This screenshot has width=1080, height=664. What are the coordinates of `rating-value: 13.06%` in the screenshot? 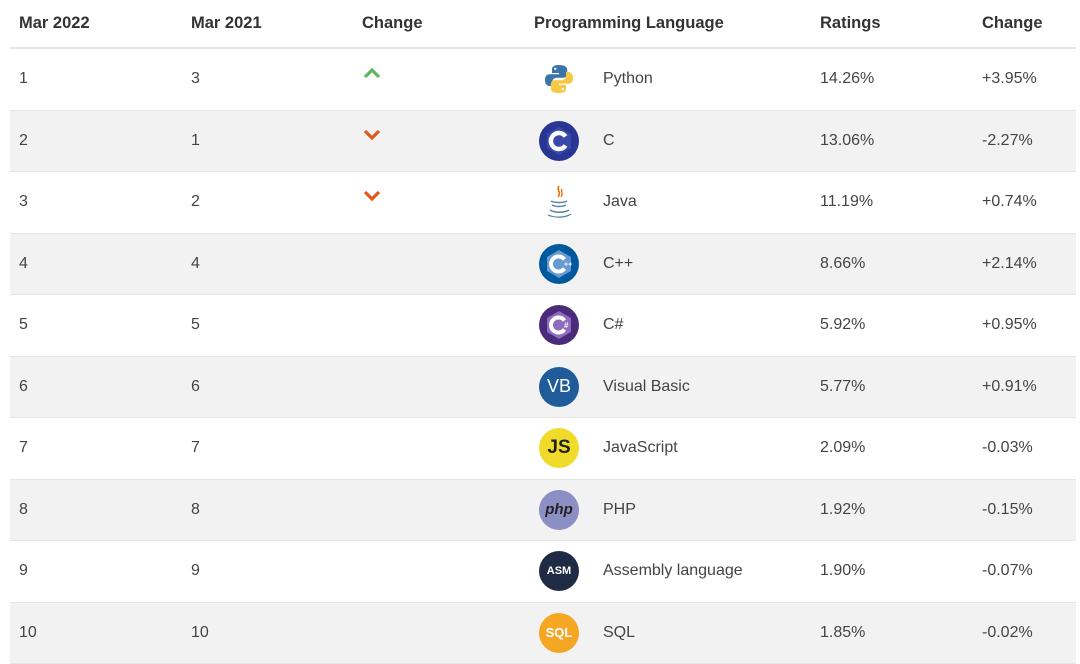 It's located at (847, 140).